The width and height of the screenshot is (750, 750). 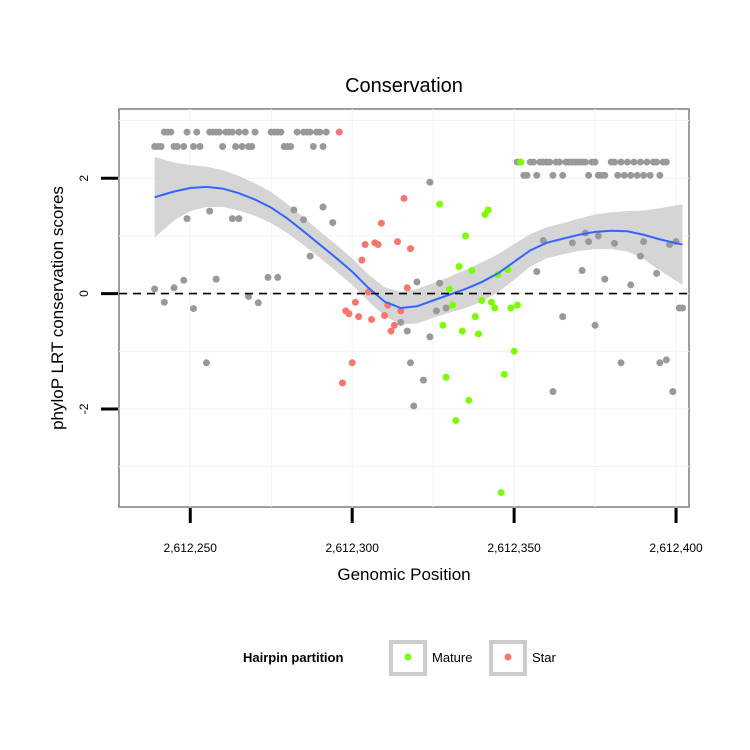 I want to click on legend-label-mature: Mature, so click(x=452, y=657).